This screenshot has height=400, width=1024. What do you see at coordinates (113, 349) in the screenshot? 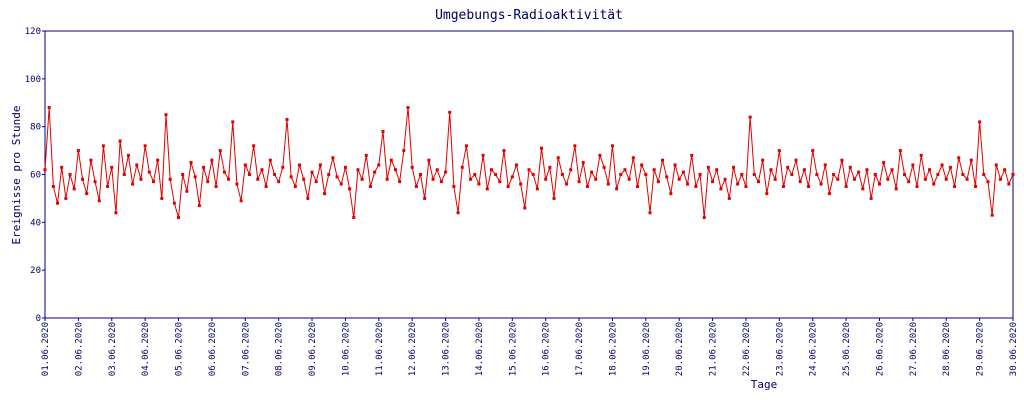
I see `x-tick-label: 03.06.2020` at bounding box center [113, 349].